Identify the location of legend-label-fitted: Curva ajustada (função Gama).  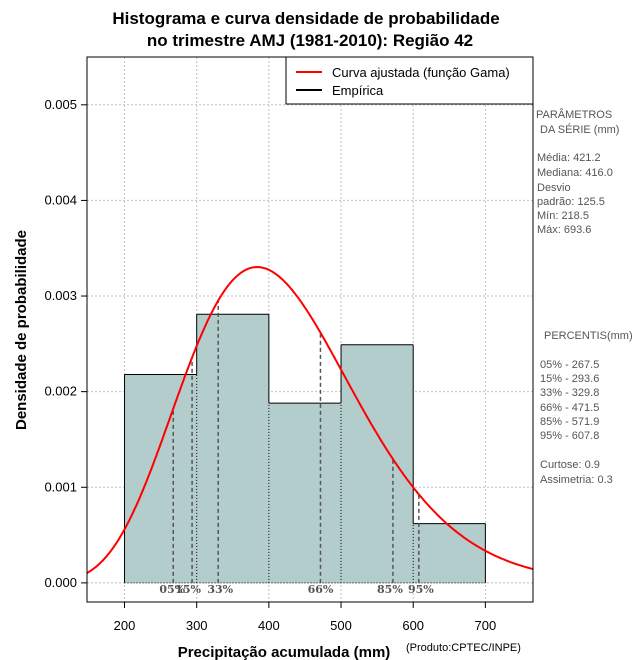
(421, 72).